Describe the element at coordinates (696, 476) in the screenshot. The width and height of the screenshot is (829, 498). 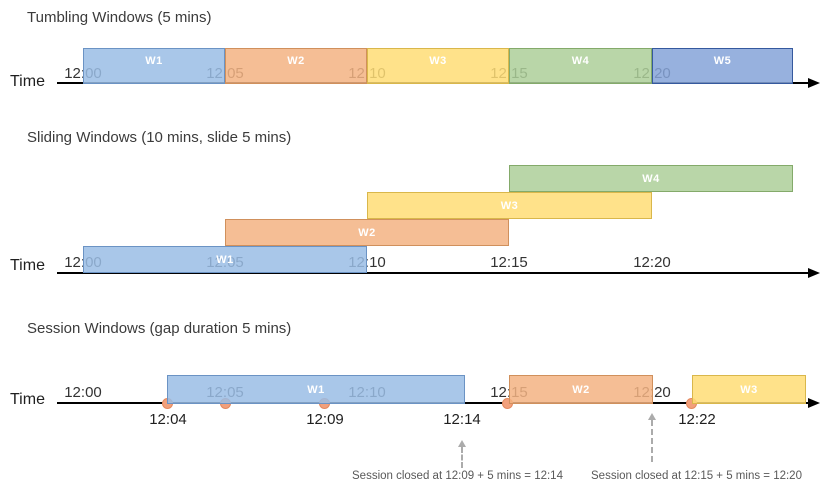
I see `session-closed-annotation: Session closed at 12:15 + 5 mins = 12:20` at that location.